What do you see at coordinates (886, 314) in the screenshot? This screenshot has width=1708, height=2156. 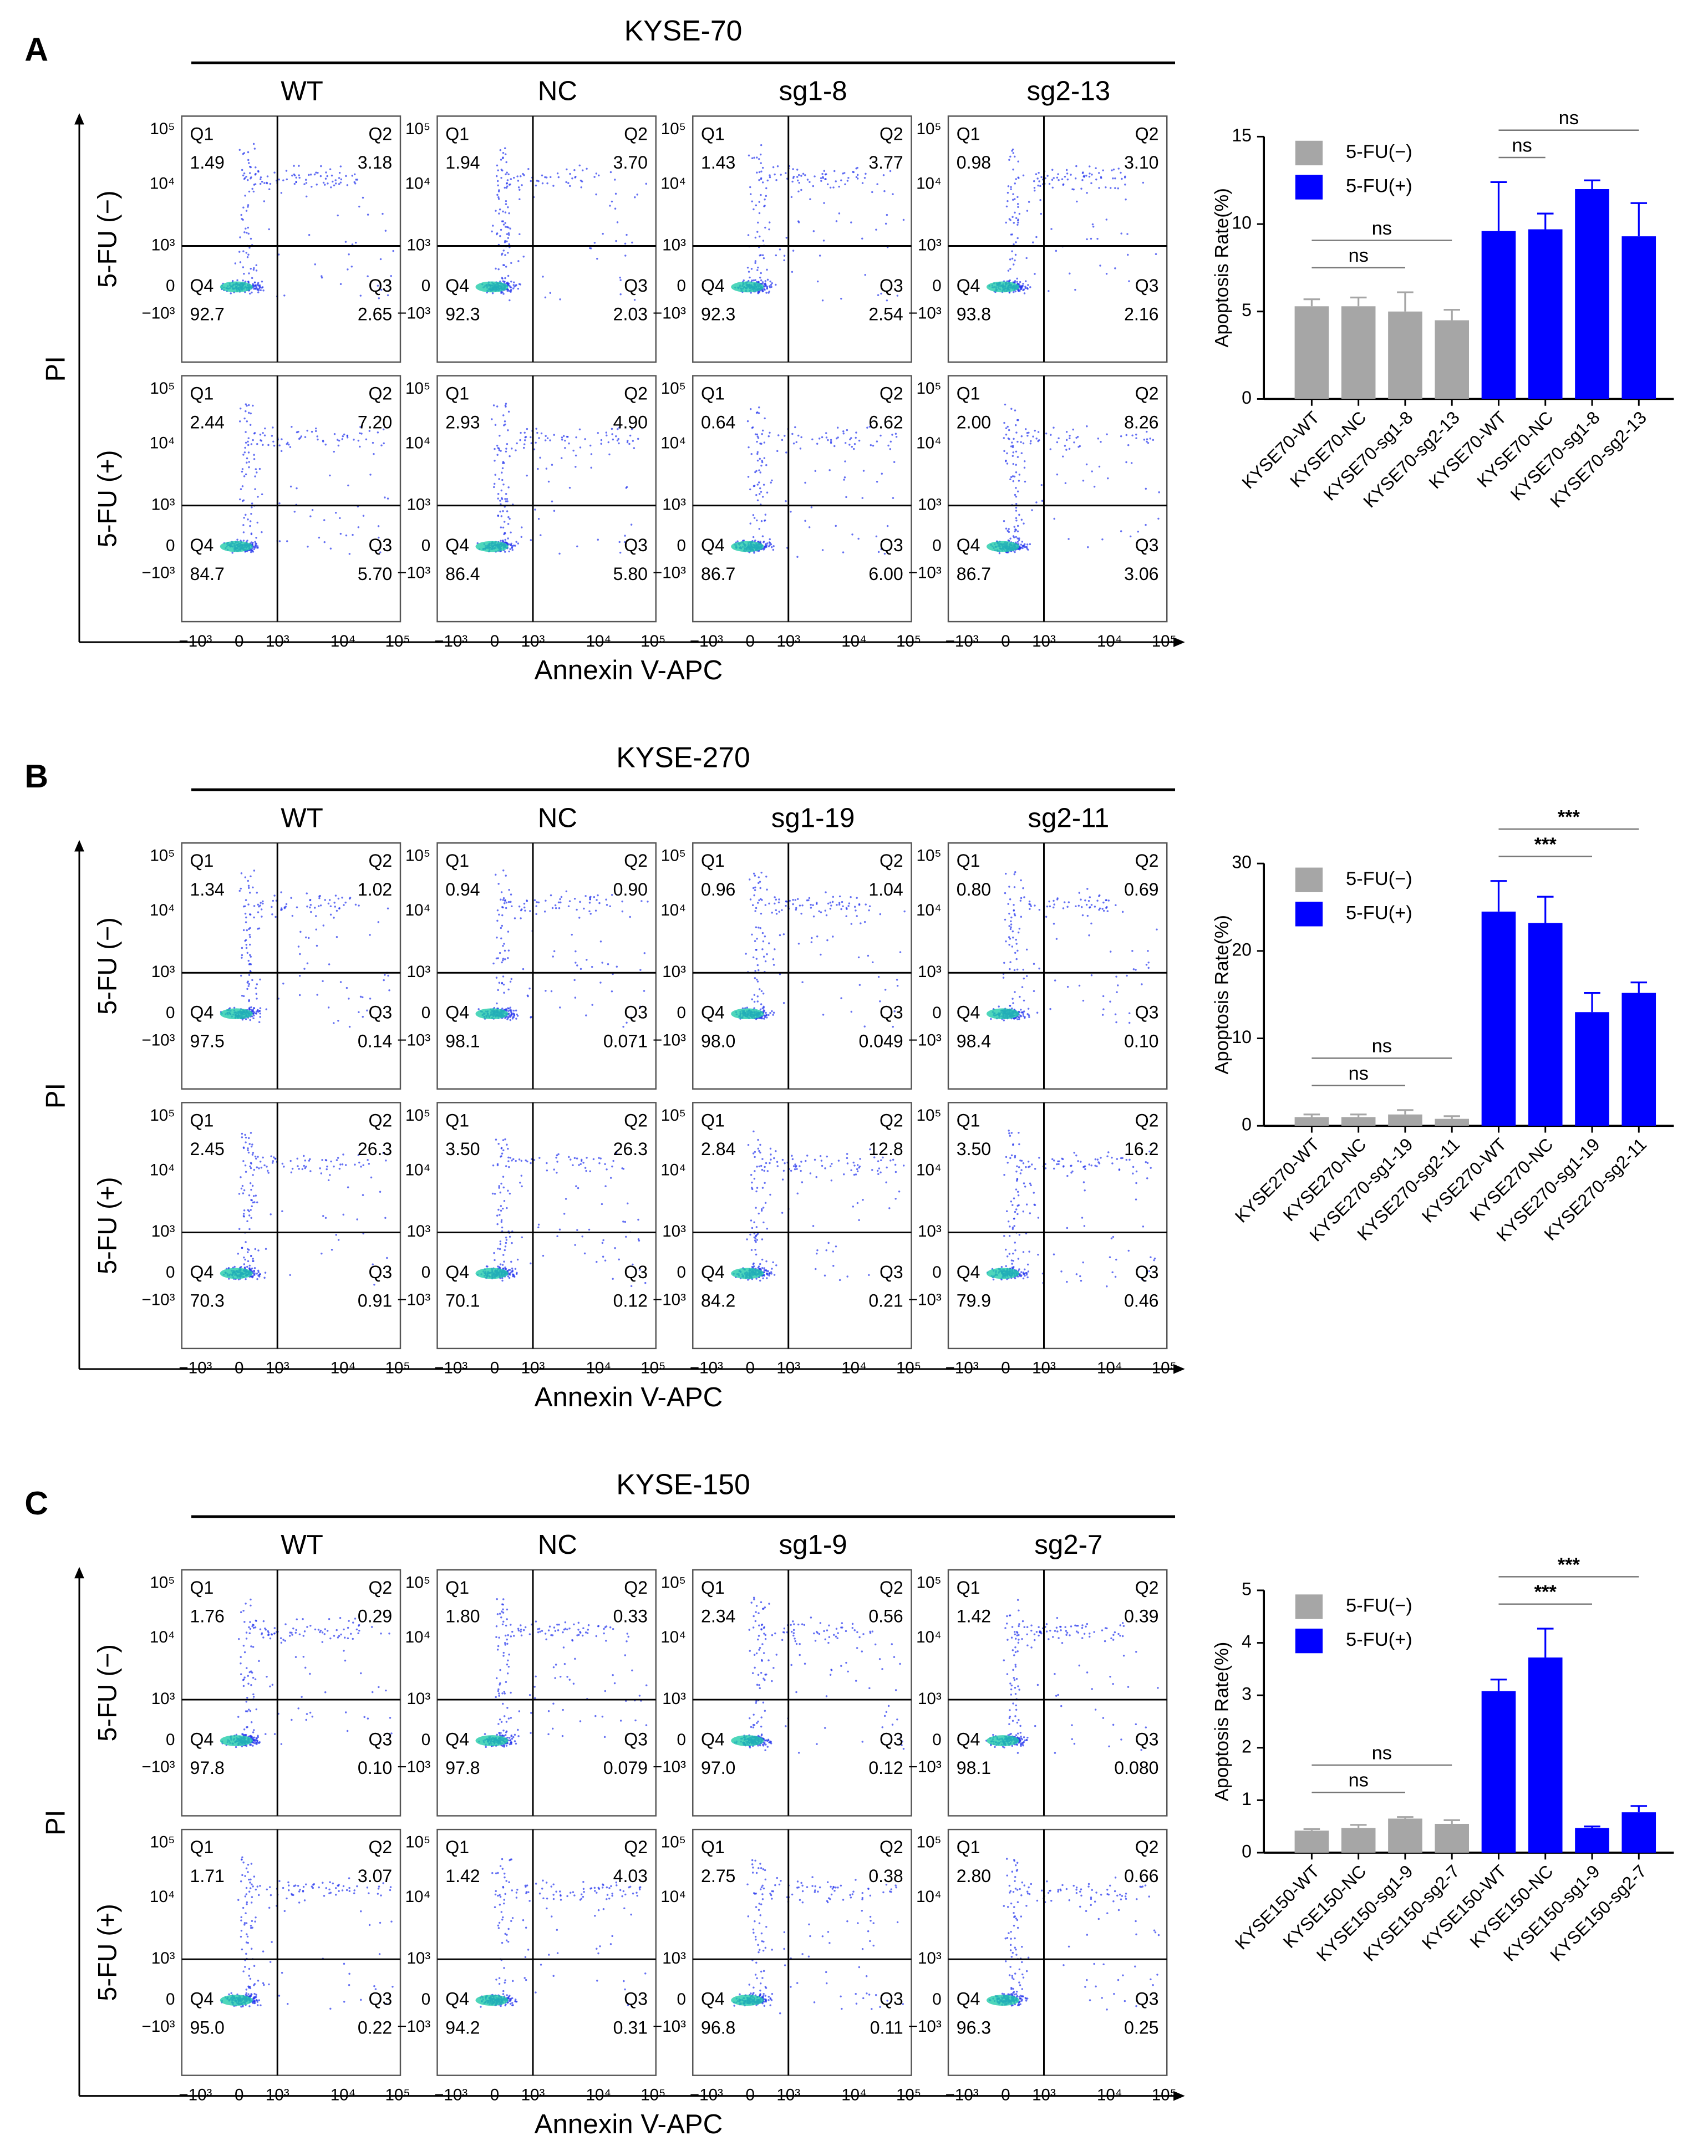 I see `quadrant-percent: 2.54` at bounding box center [886, 314].